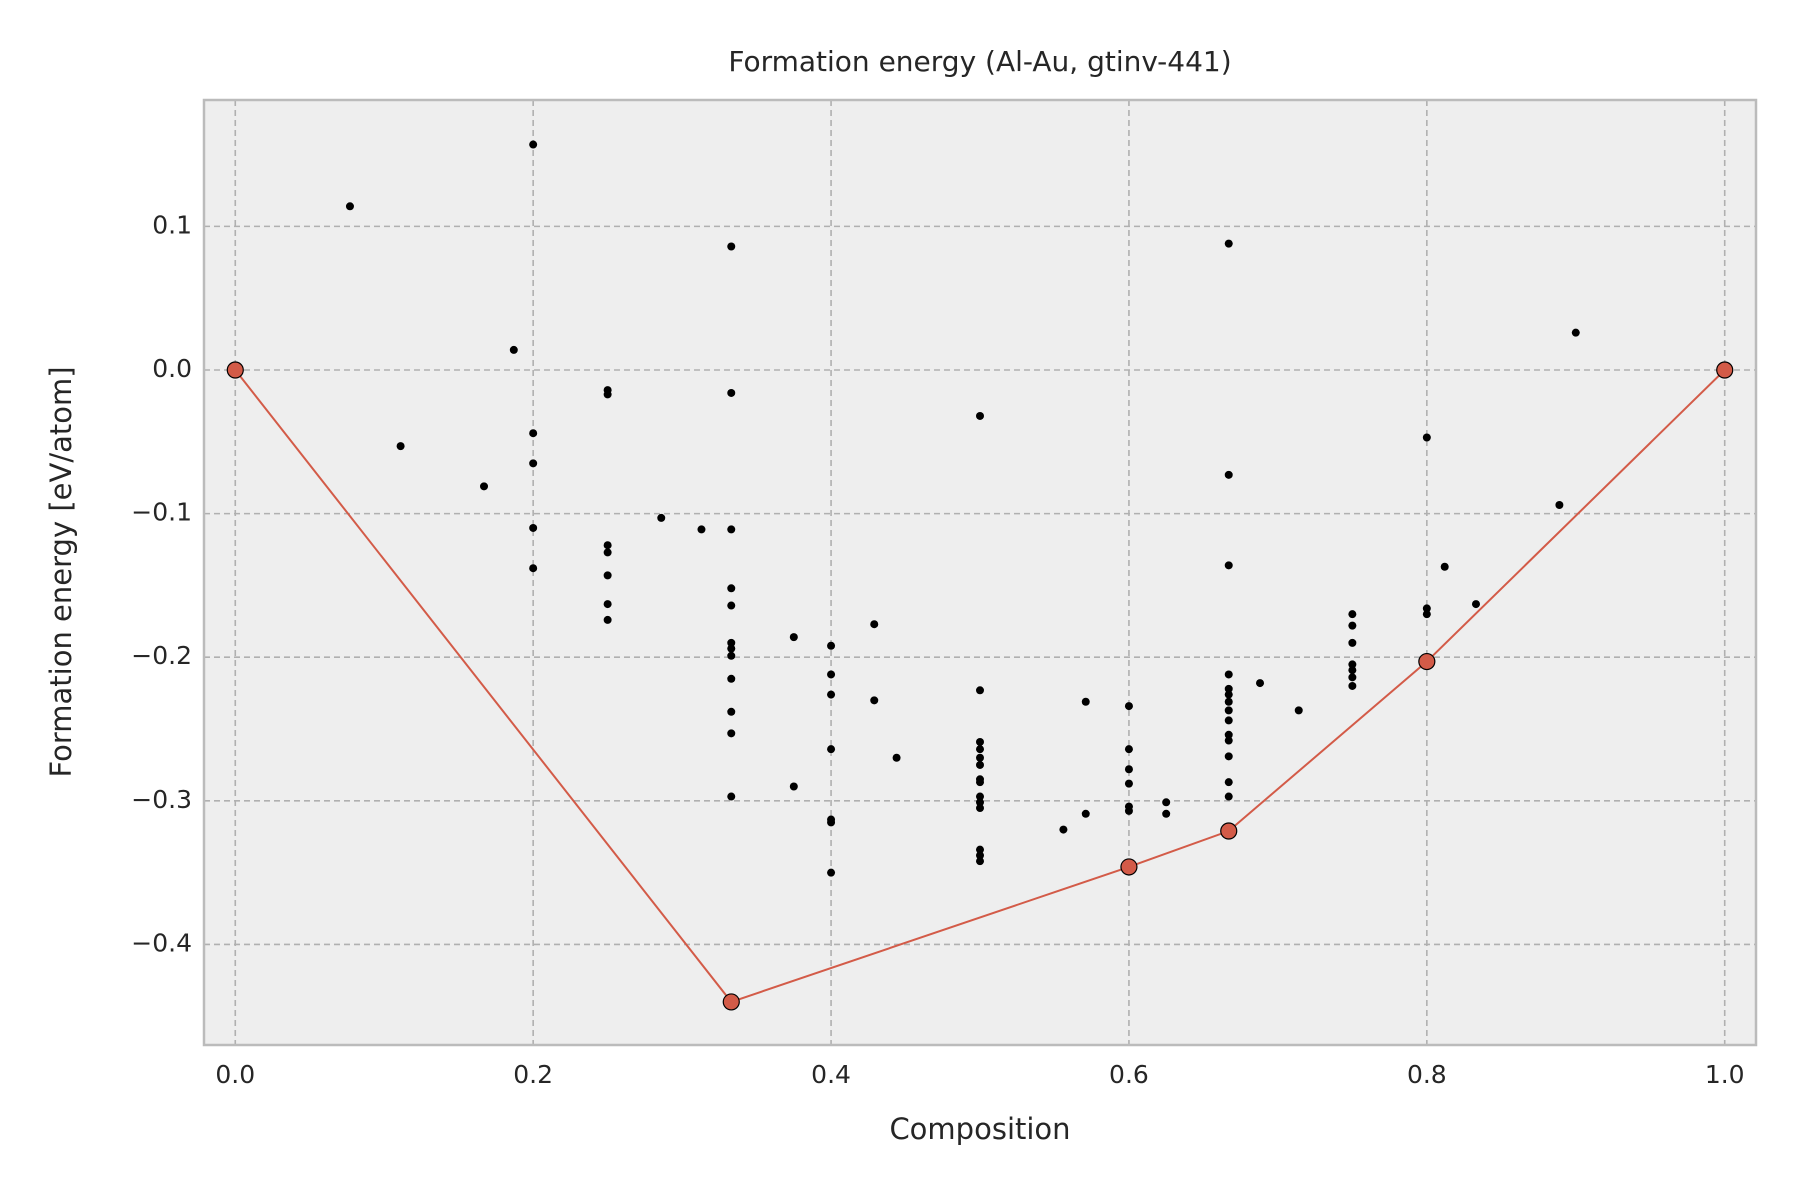 This screenshot has height=1200, width=1800. I want to click on y-tick-label: 0.0, so click(172, 368).